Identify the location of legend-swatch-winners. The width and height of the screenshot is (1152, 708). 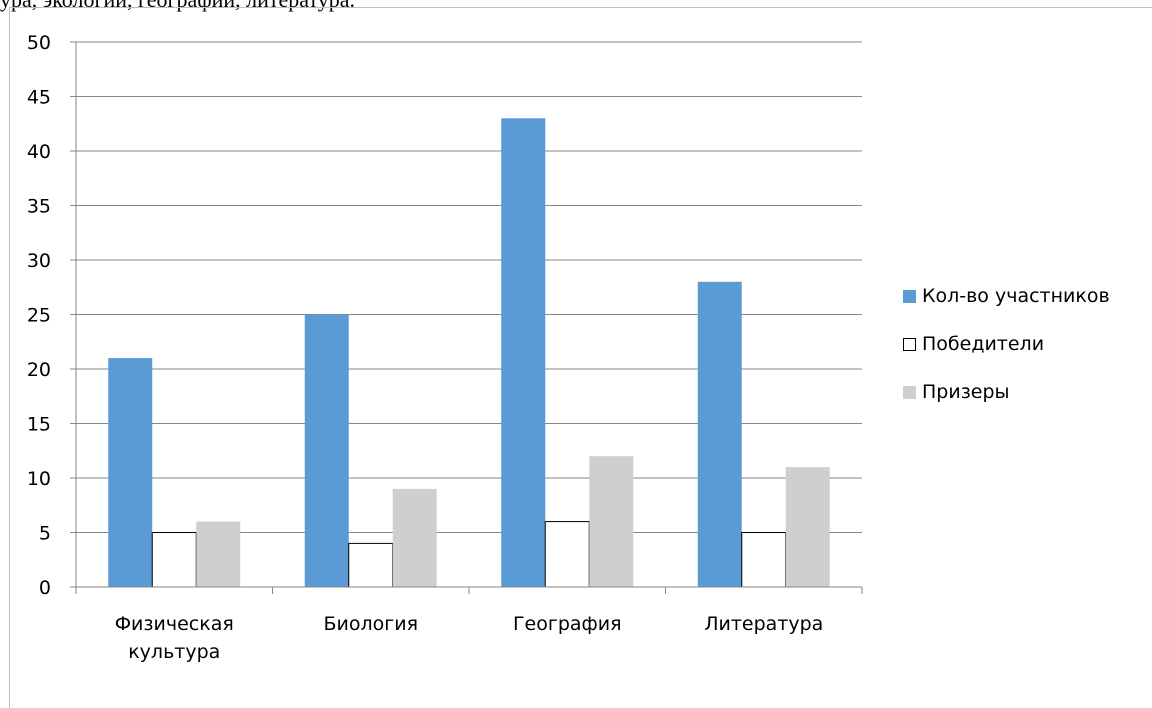
(909, 344).